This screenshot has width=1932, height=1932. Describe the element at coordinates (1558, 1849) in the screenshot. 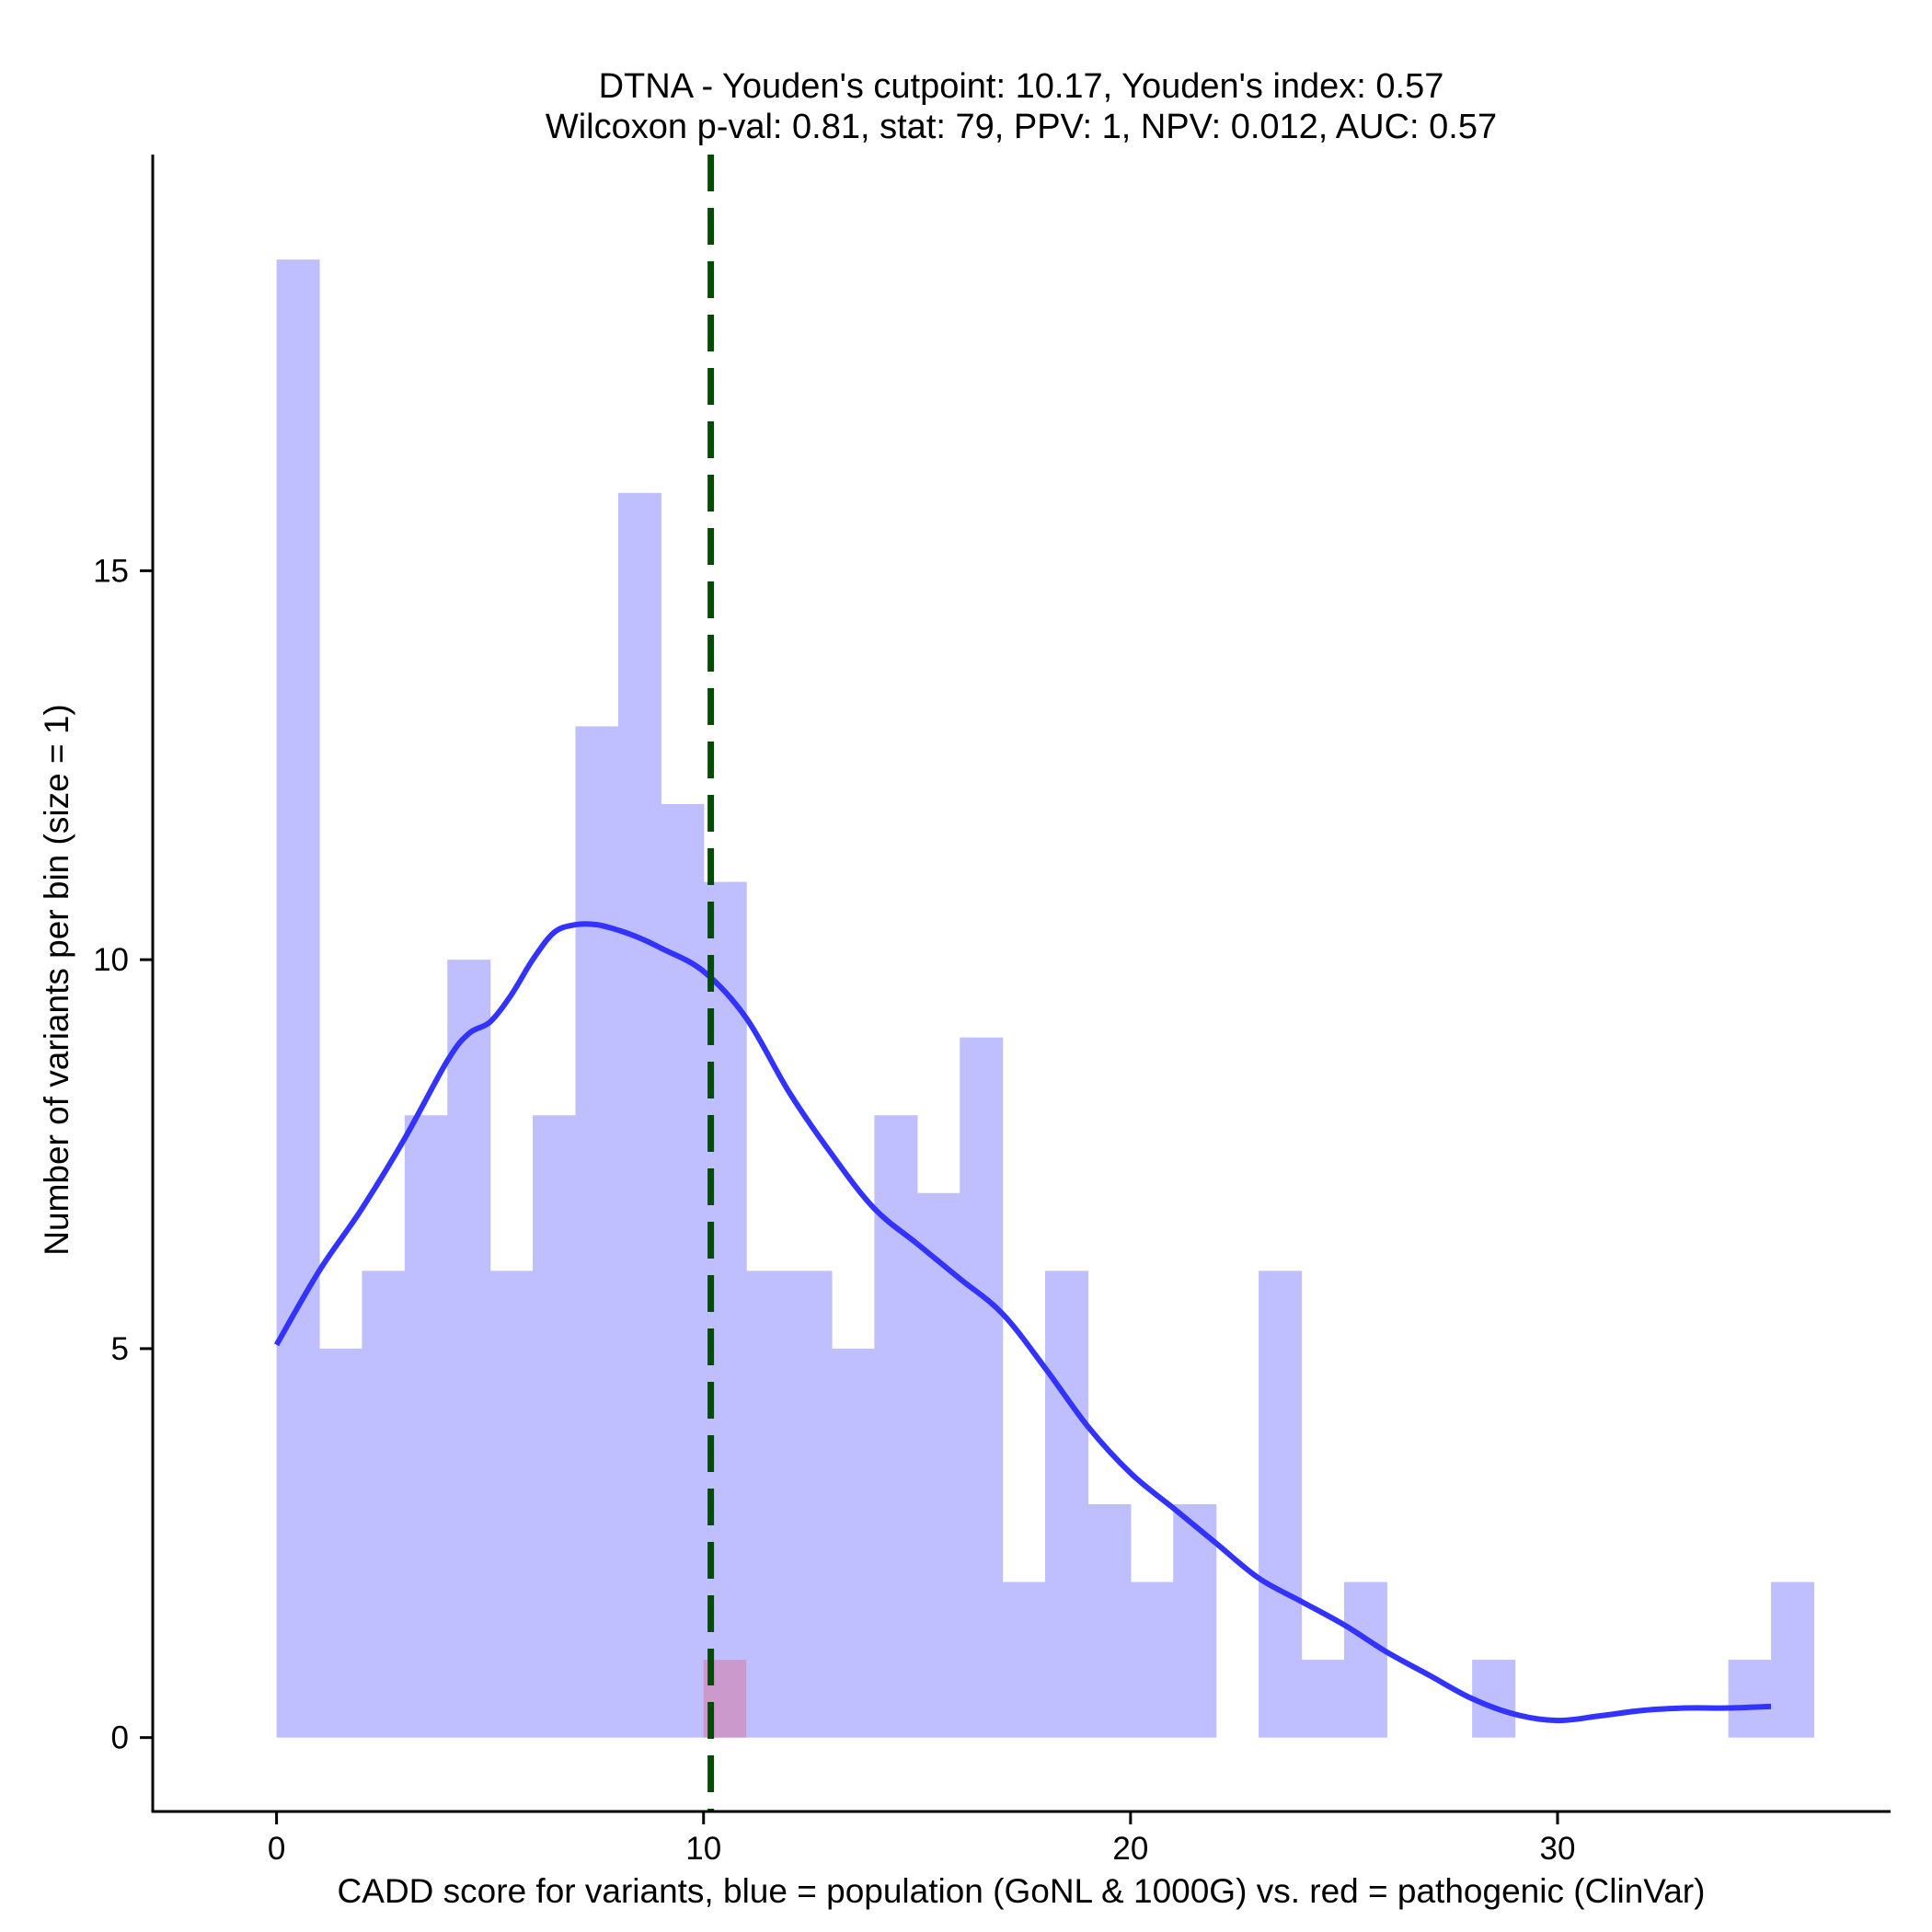

I see `x-tick-label: 30` at that location.